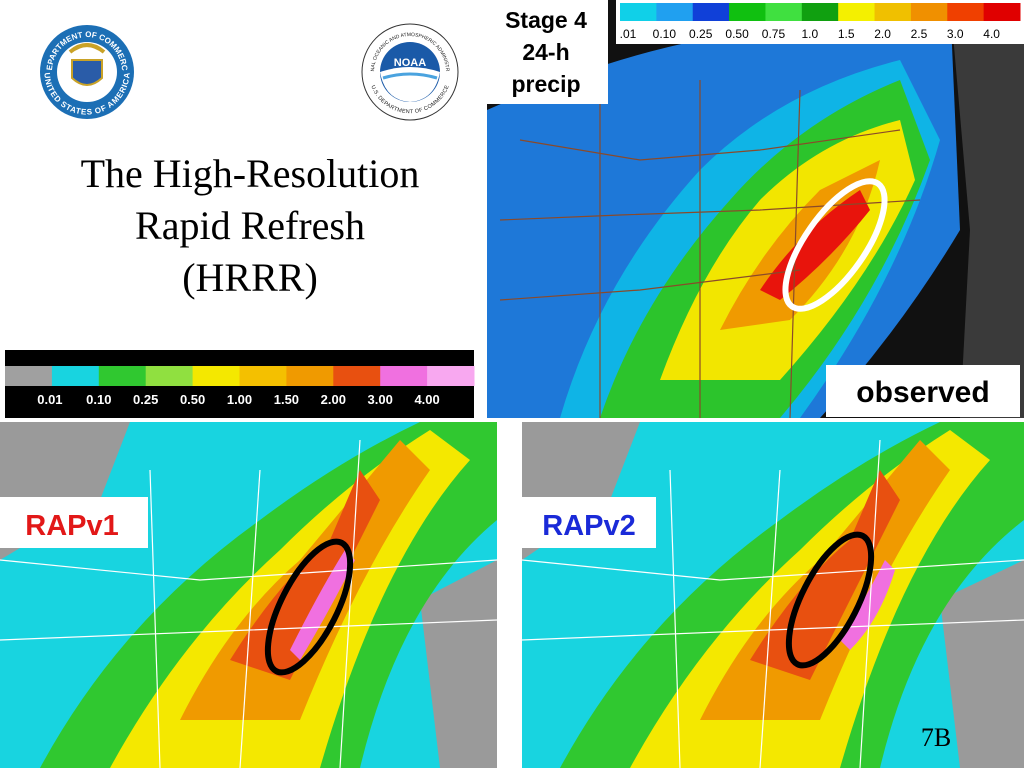 The image size is (1024, 768). Describe the element at coordinates (809, 34) in the screenshot. I see `legend-label: 1.0` at that location.